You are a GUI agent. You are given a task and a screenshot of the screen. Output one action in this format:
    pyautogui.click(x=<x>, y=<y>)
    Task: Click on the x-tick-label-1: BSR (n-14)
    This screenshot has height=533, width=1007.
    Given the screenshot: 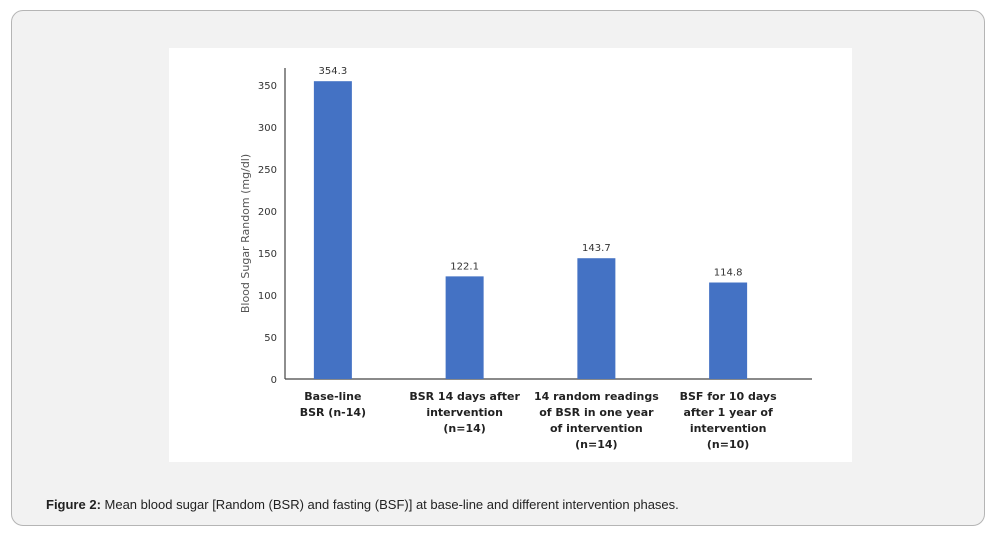 What is the action you would take?
    pyautogui.click(x=333, y=412)
    